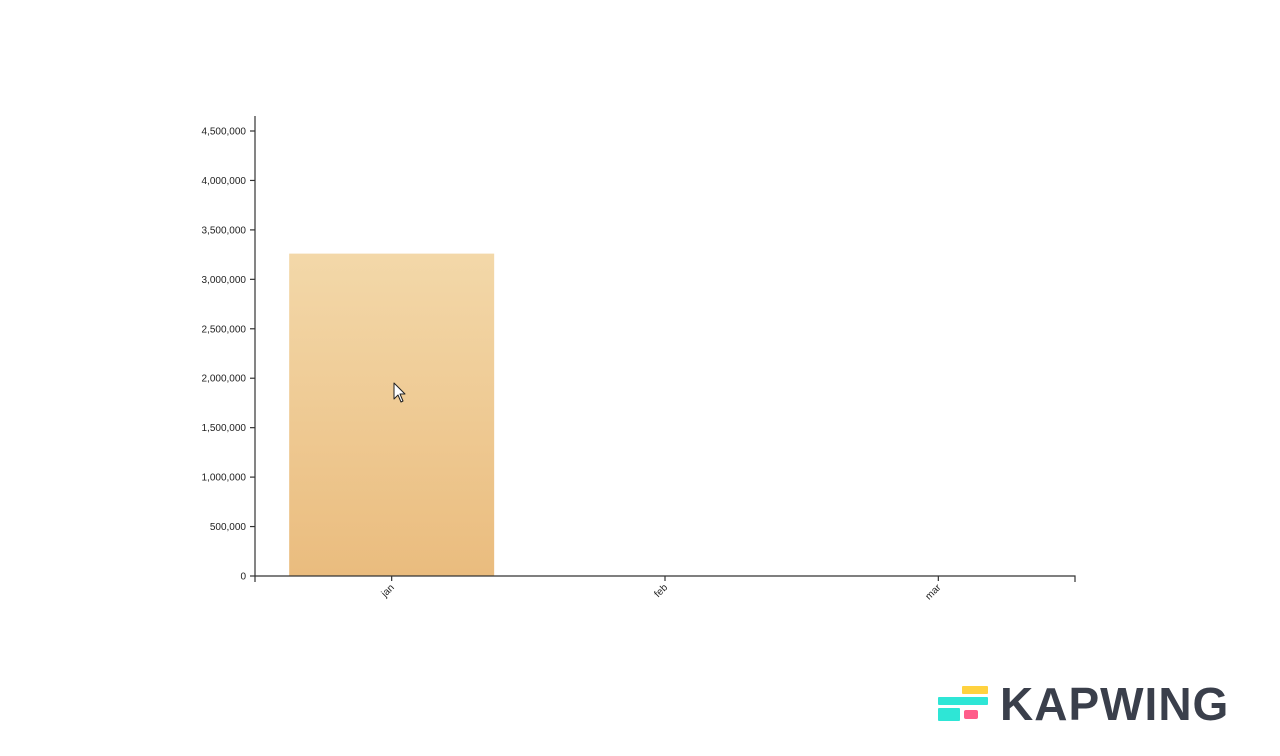 The height and width of the screenshot is (756, 1280). What do you see at coordinates (224, 181) in the screenshot?
I see `y-tick-label: 4,000,000` at bounding box center [224, 181].